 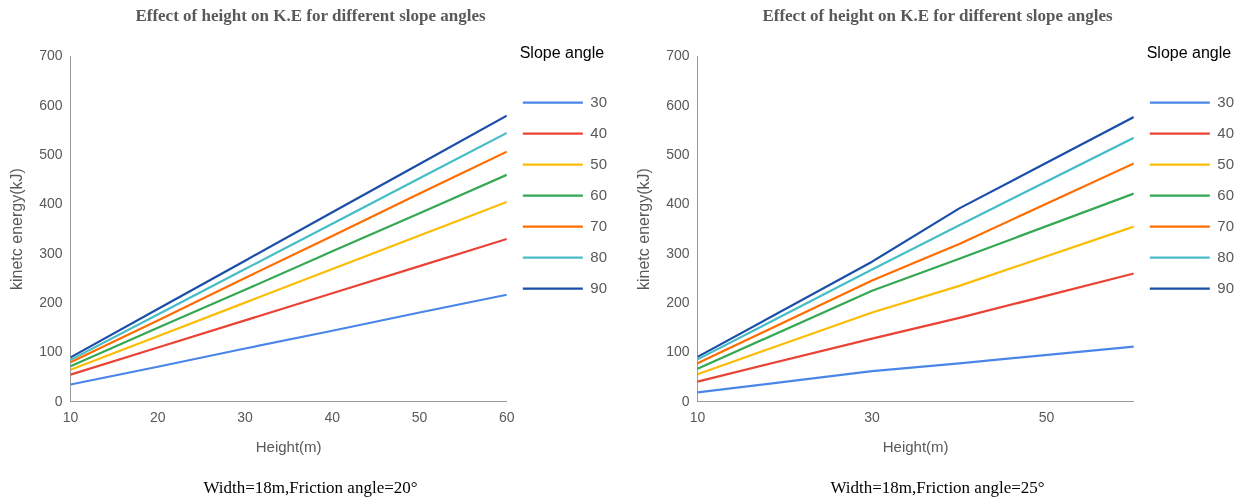 I want to click on x-tick-label: 20, so click(x=158, y=417).